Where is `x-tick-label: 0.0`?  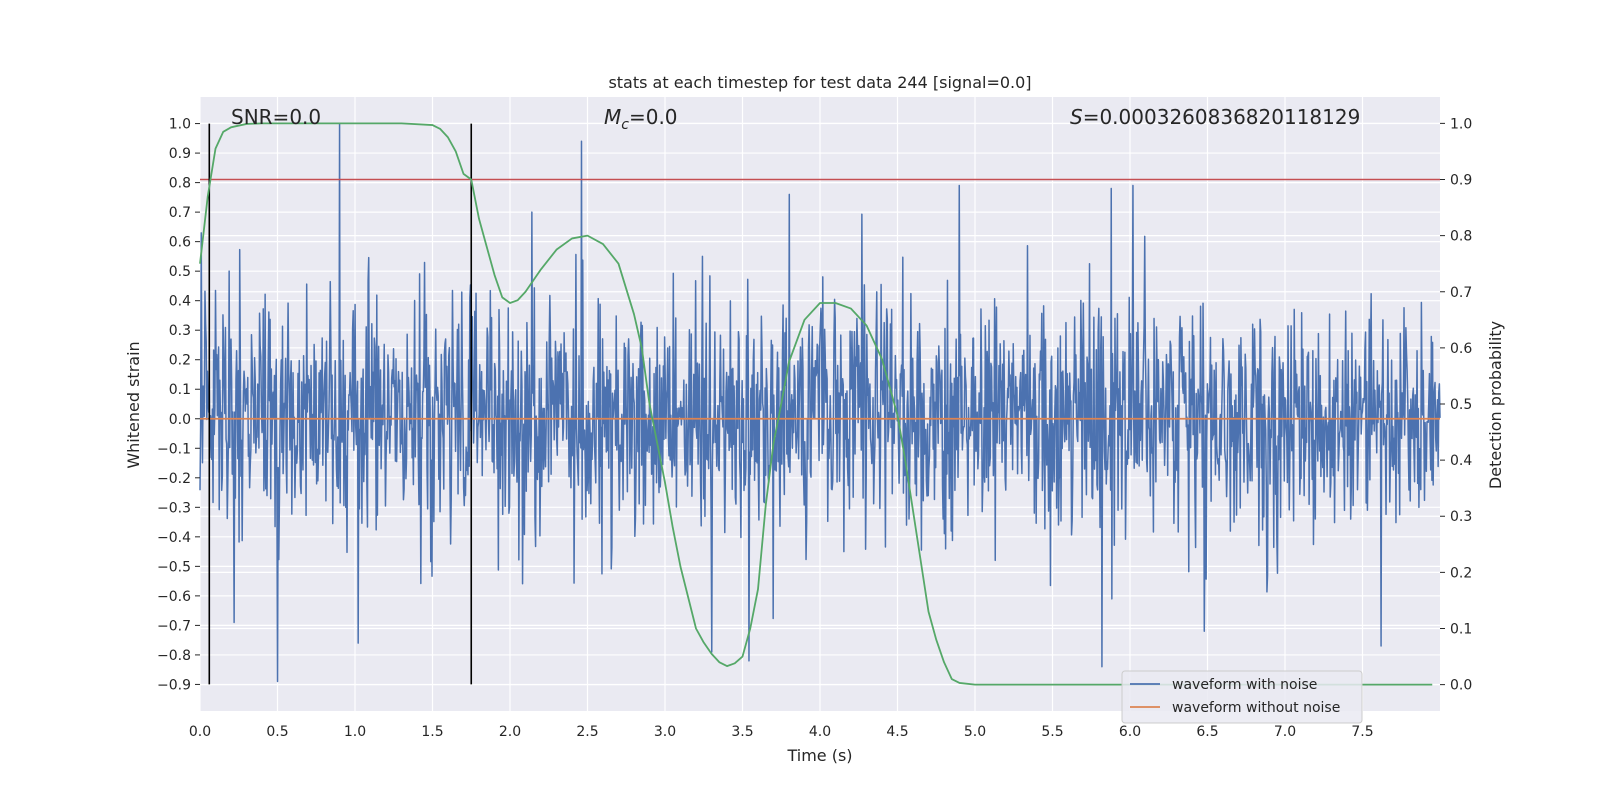 x-tick-label: 0.0 is located at coordinates (200, 732).